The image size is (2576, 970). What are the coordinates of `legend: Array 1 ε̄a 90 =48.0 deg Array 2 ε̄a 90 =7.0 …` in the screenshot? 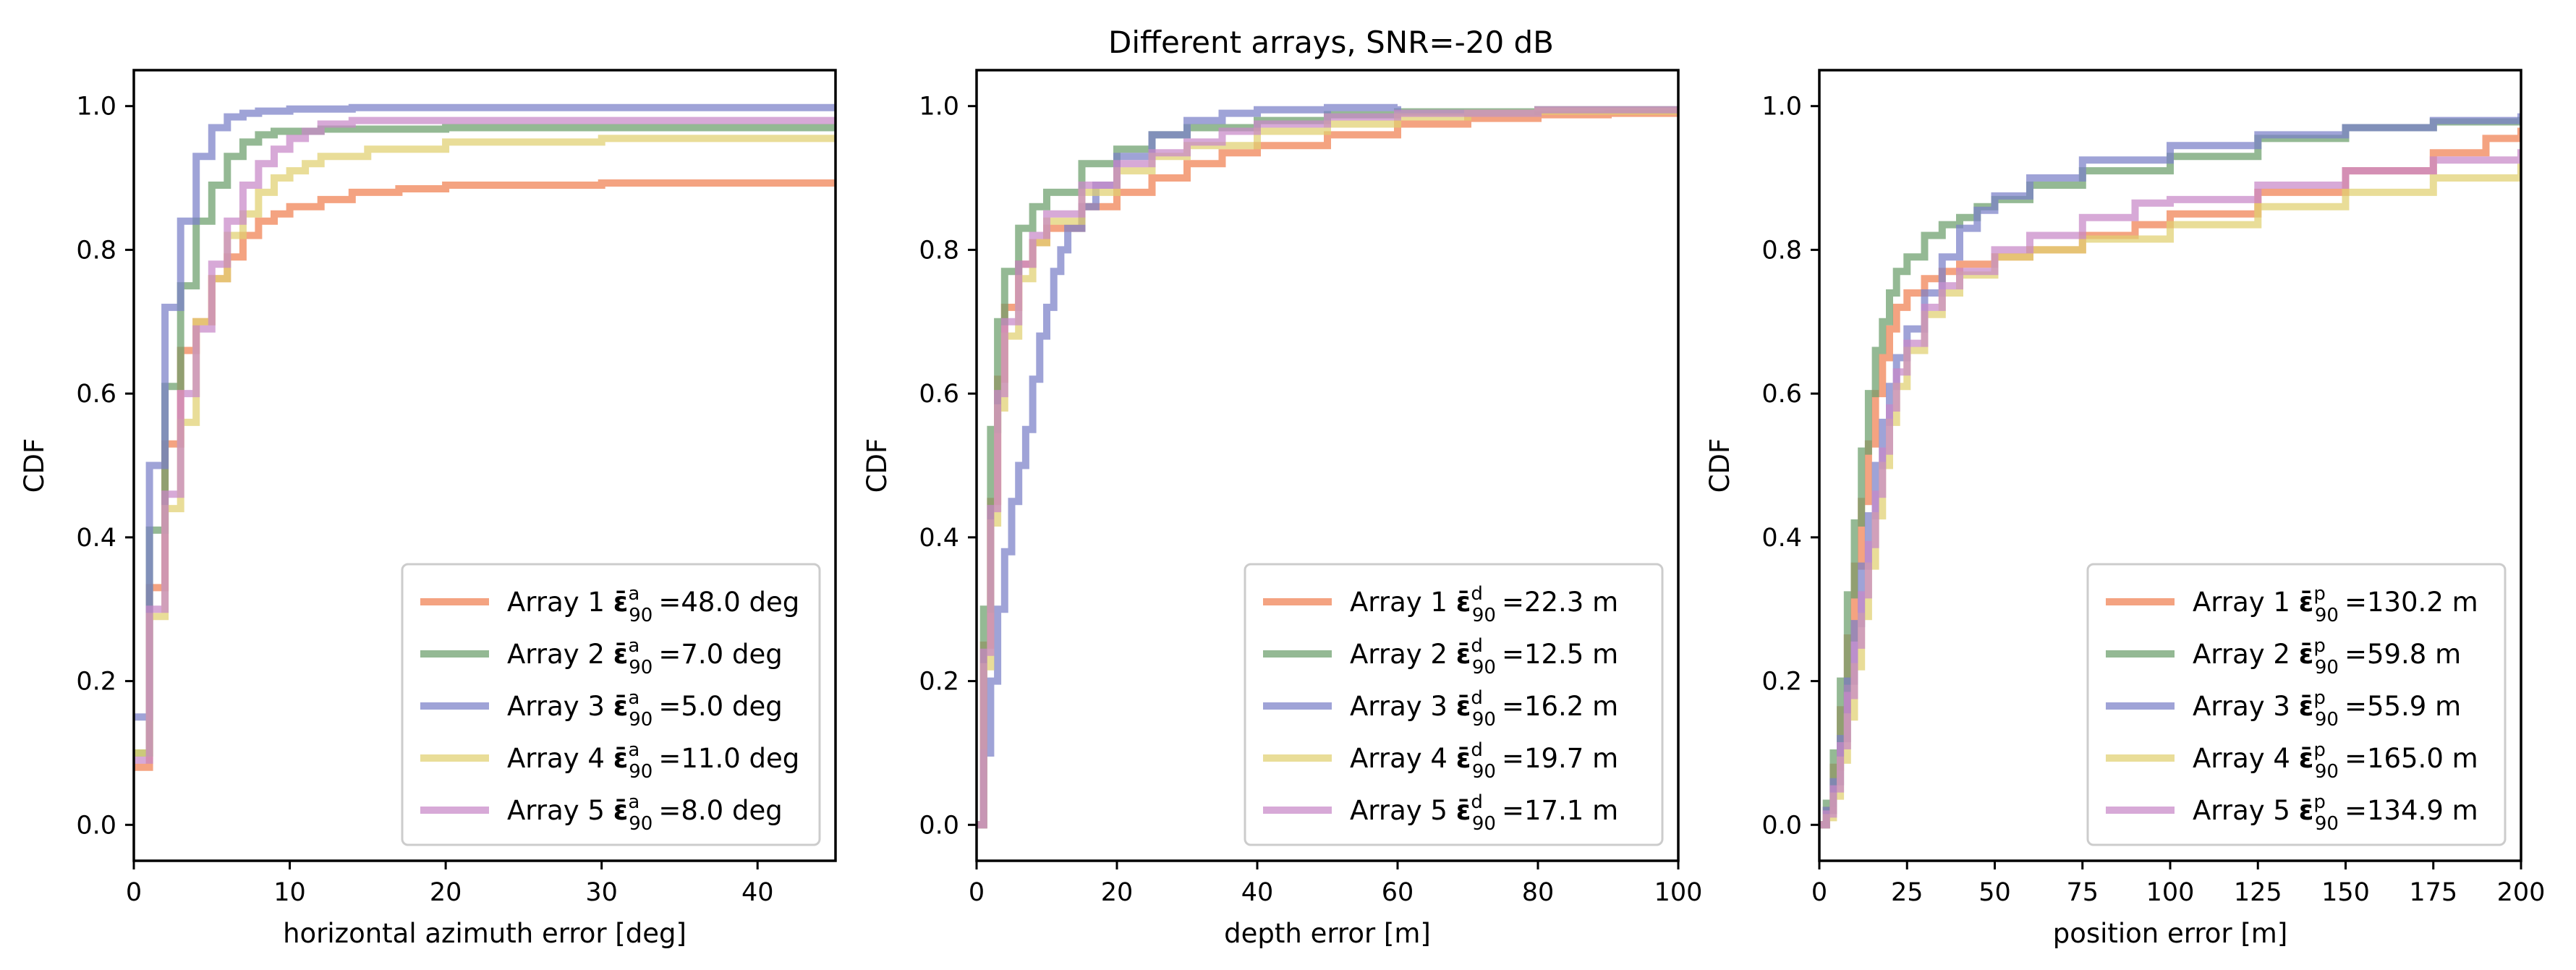 It's located at (611, 704).